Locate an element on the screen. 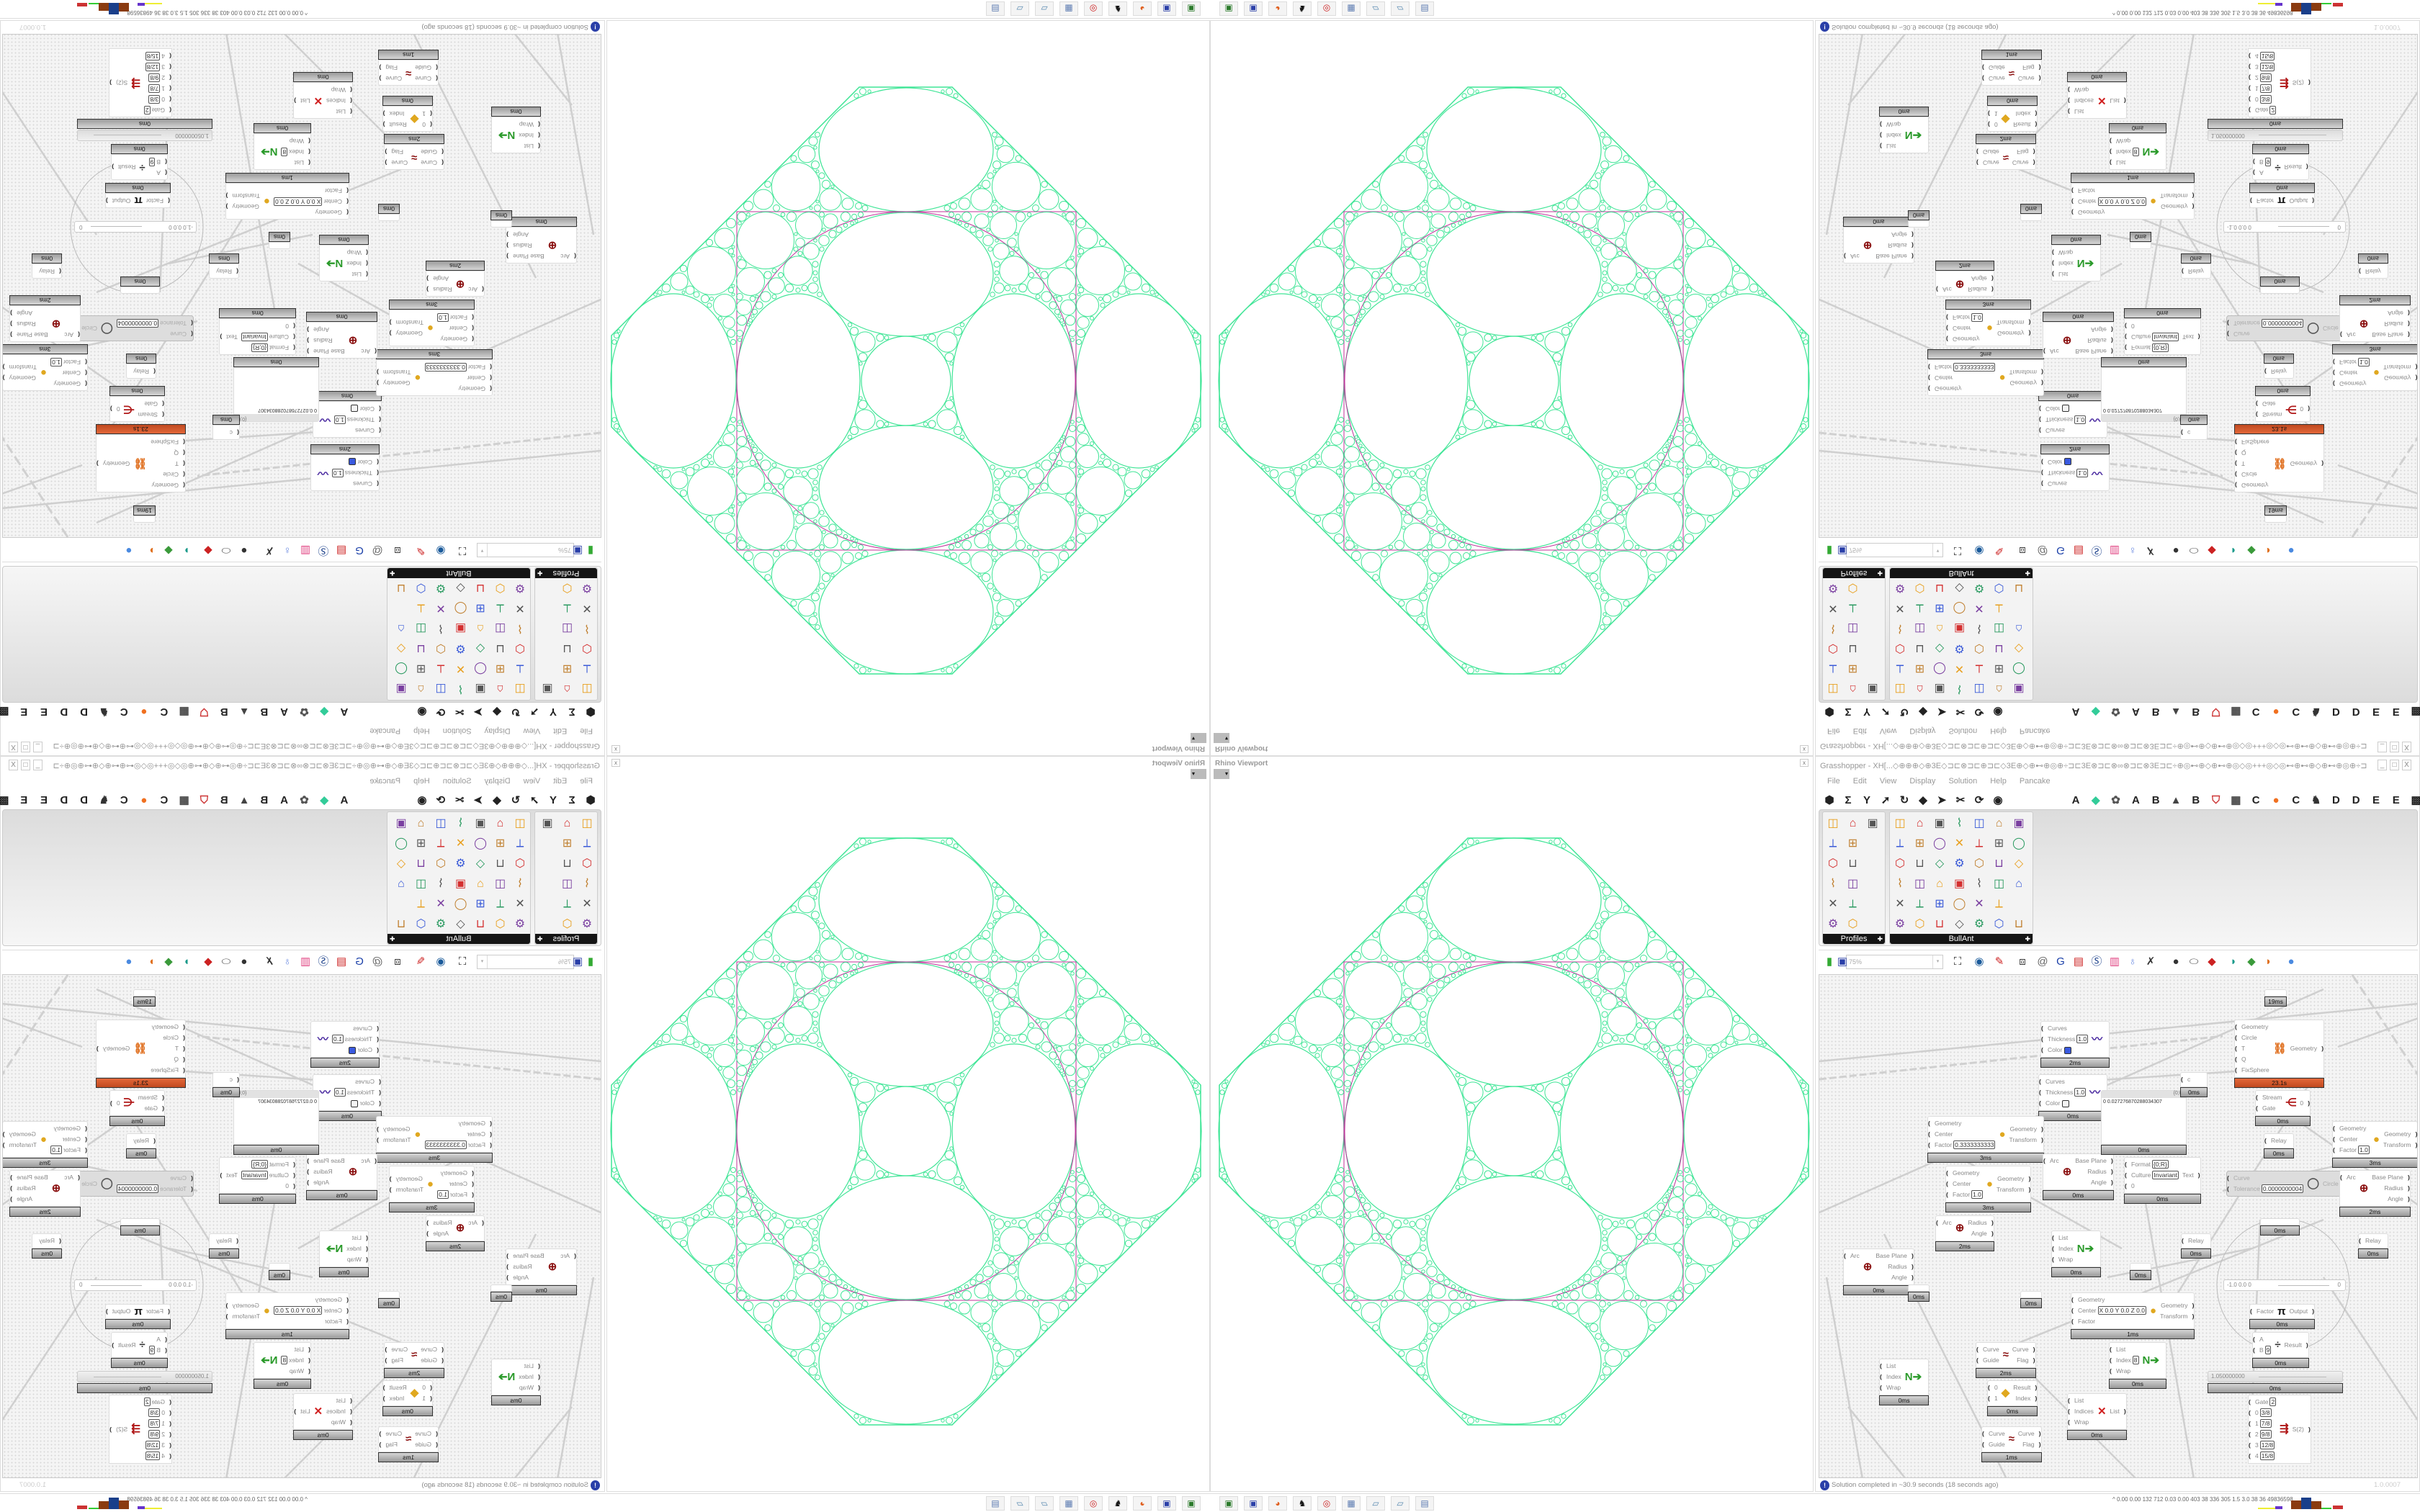 Image resolution: width=2420 pixels, height=1512 pixels. email-icon: @ is located at coordinates (377, 550).